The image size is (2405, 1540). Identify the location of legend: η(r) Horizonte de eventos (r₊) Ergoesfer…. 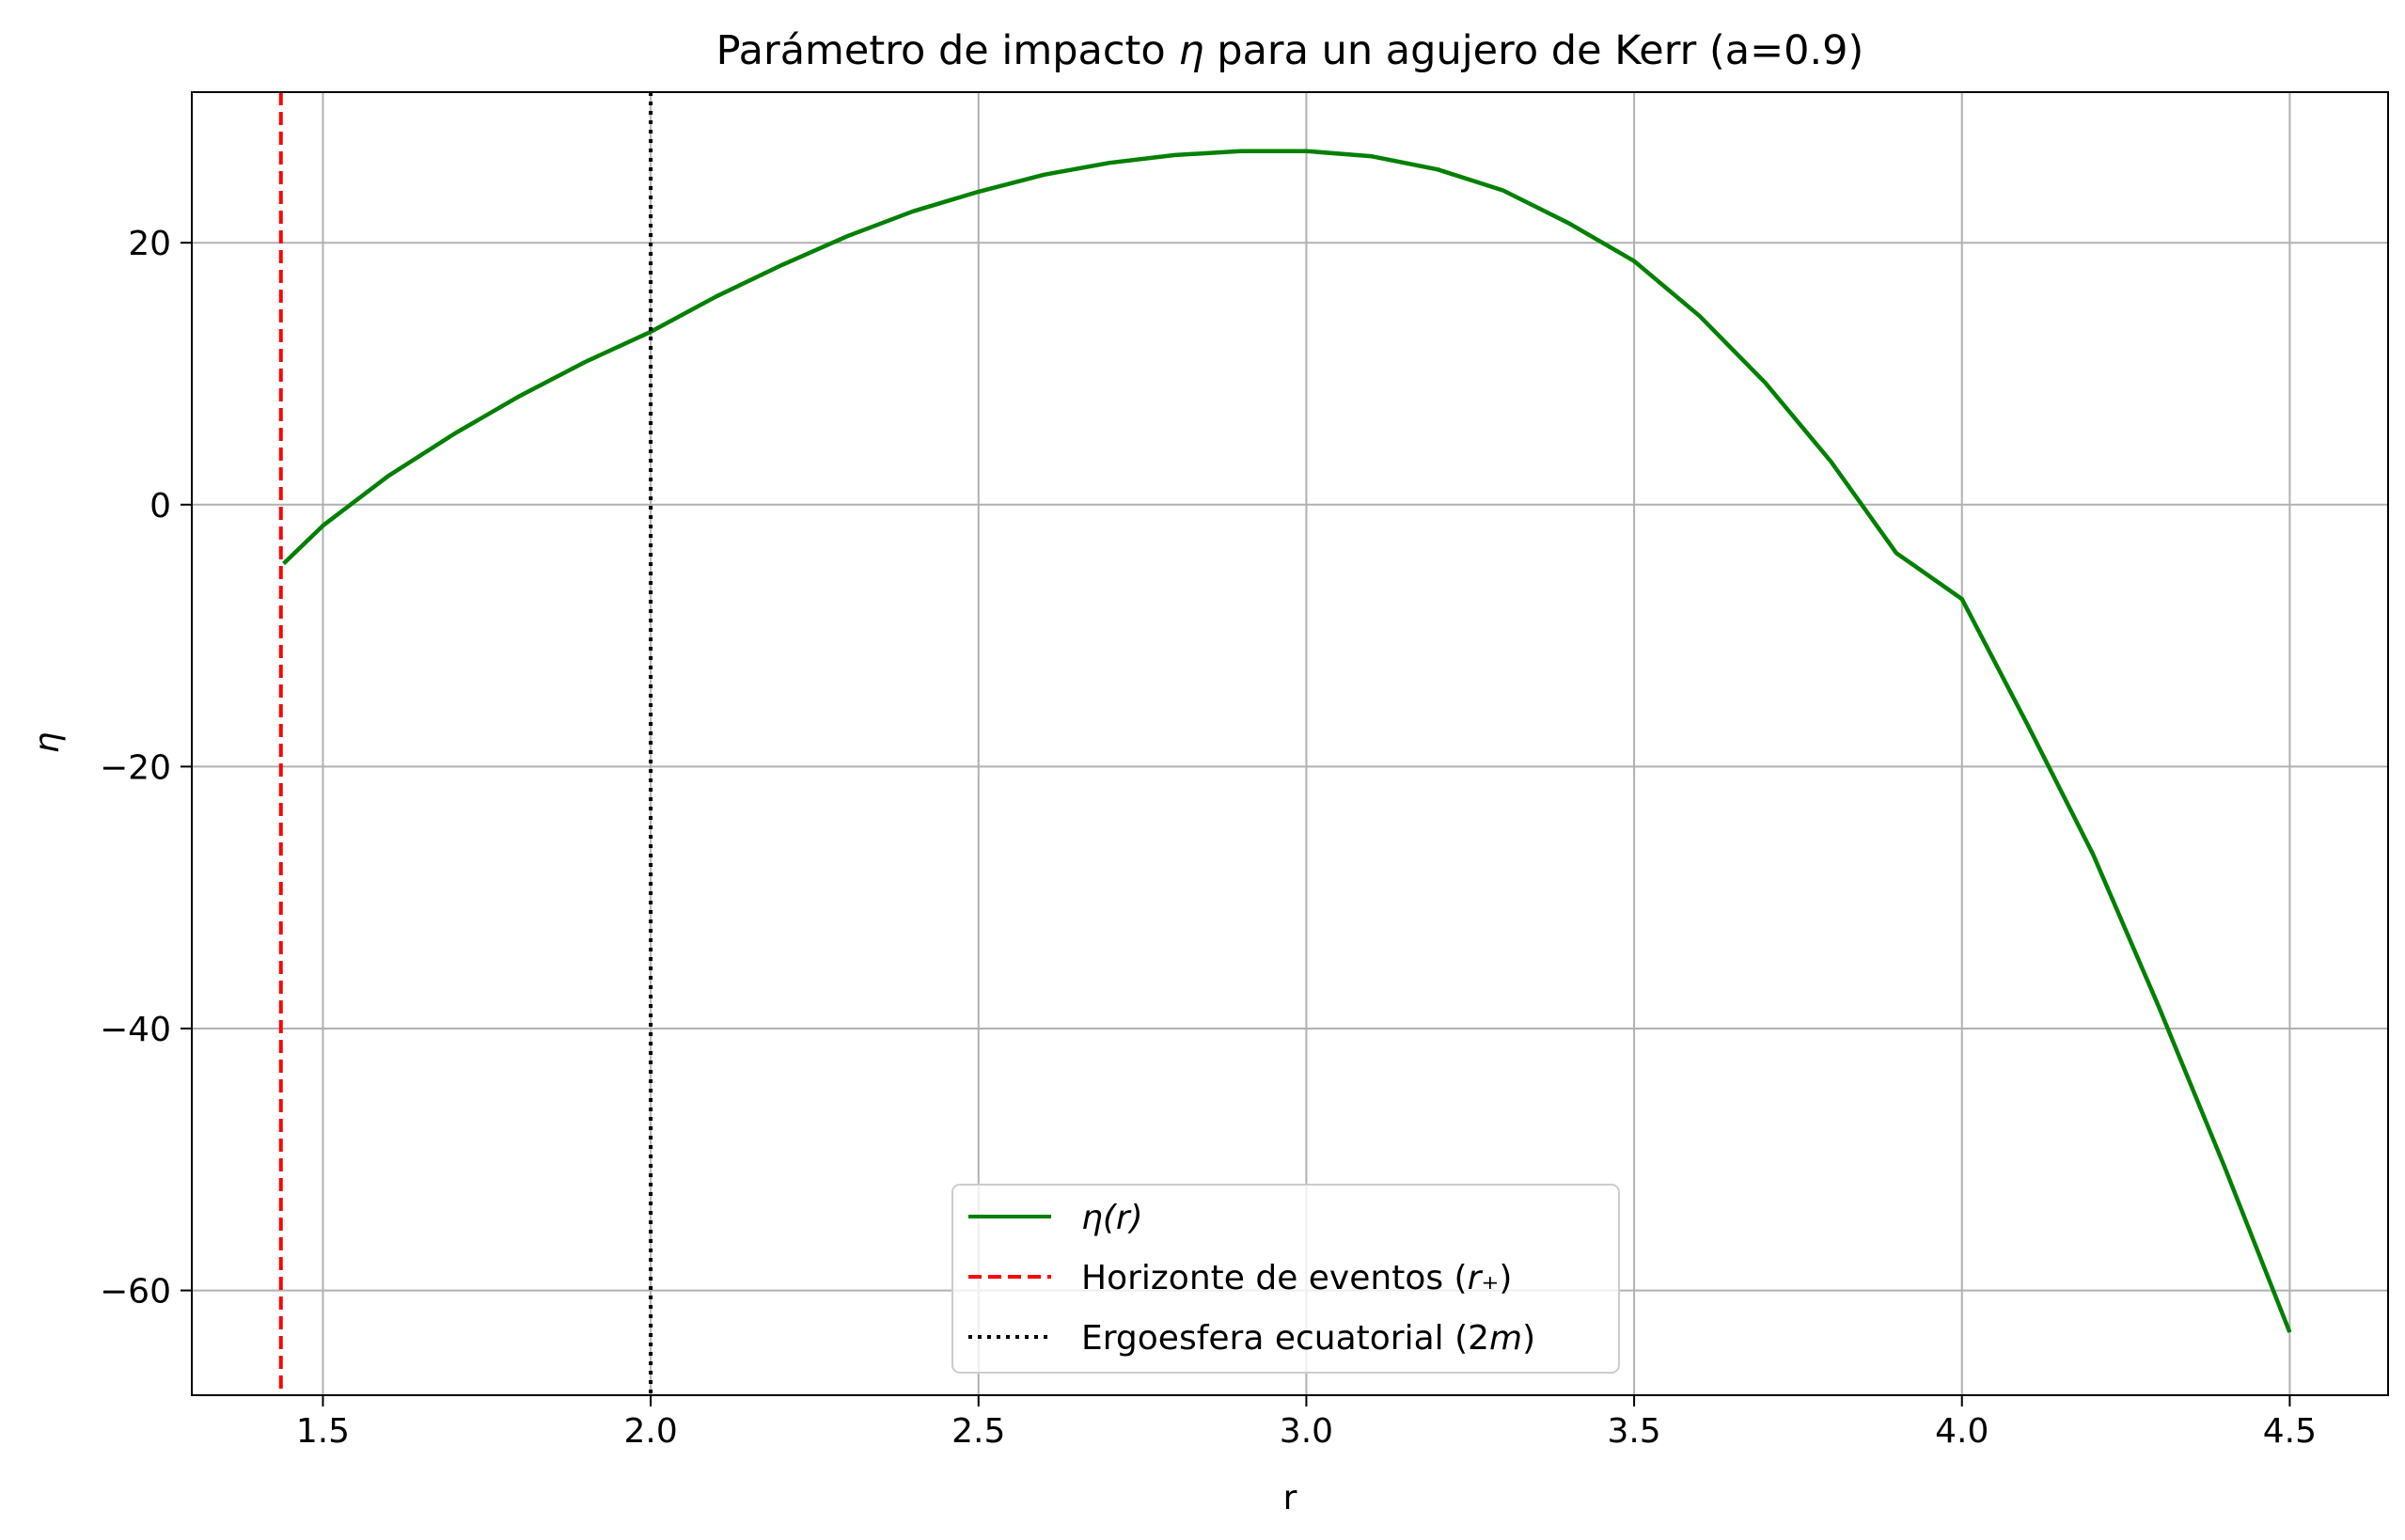
(1285, 1279).